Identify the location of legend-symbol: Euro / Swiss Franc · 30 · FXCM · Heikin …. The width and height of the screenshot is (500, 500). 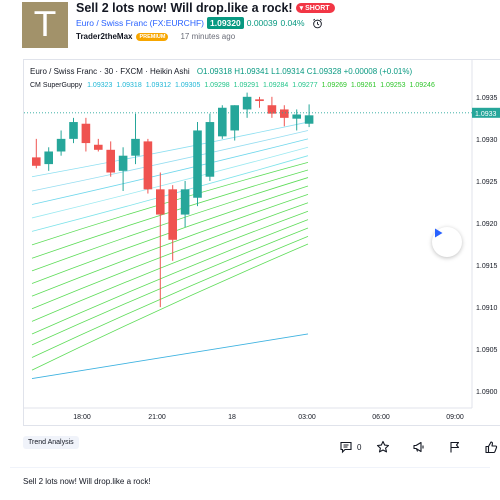
(110, 71).